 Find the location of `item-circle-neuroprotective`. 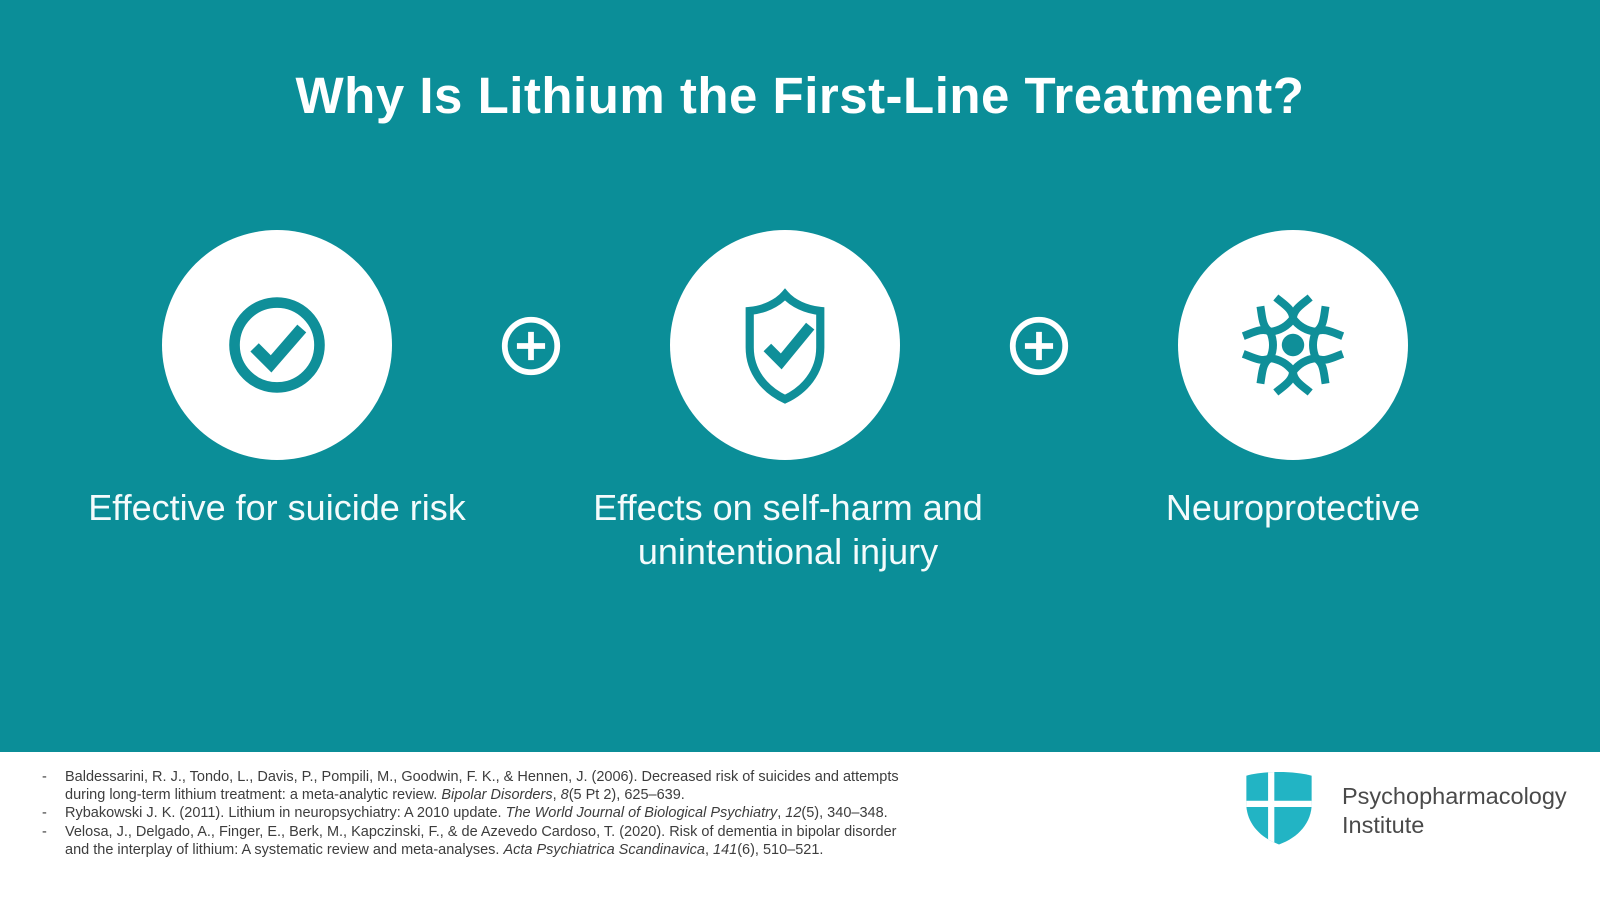

item-circle-neuroprotective is located at coordinates (1293, 345).